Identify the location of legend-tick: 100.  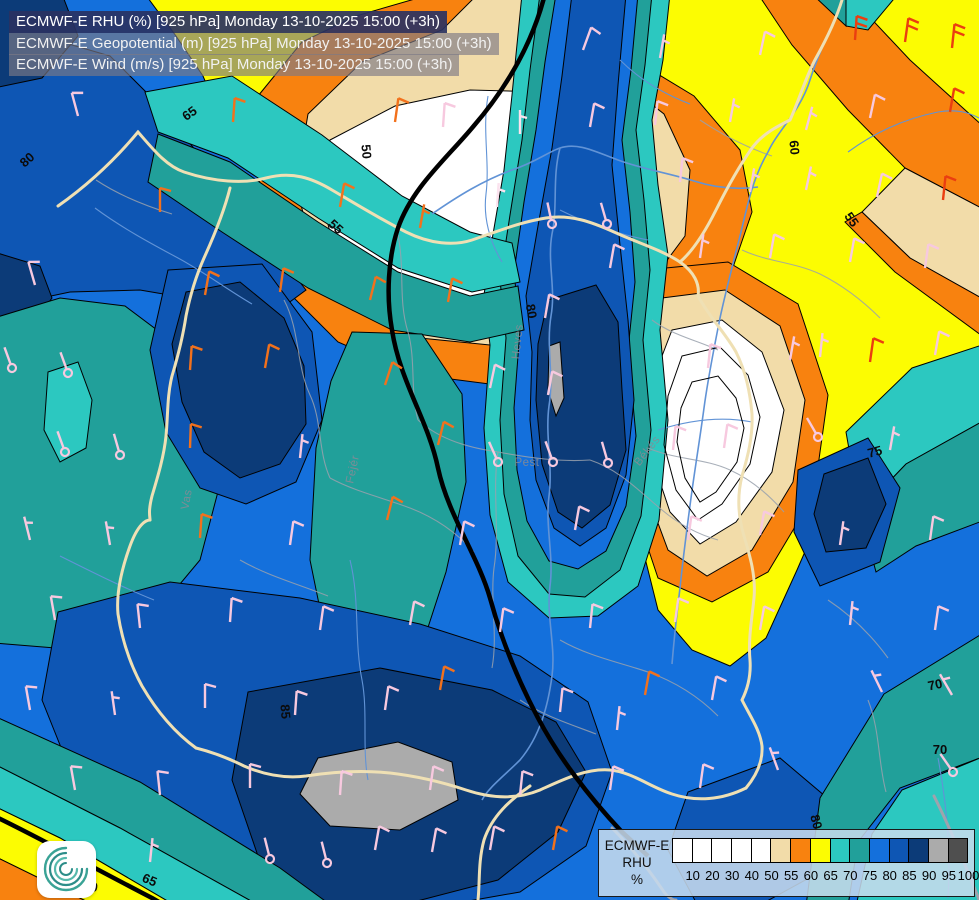
(968, 875).